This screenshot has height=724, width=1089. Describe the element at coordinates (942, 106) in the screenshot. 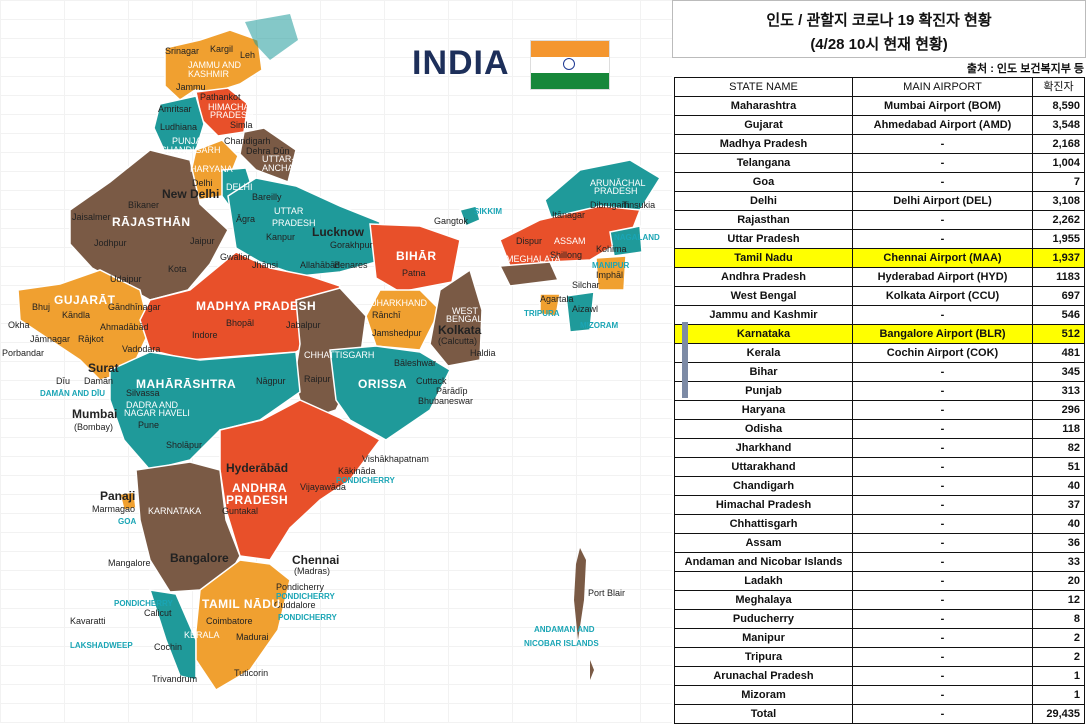

I see `cell-airport: Mumbai Airport (BOM)` at that location.